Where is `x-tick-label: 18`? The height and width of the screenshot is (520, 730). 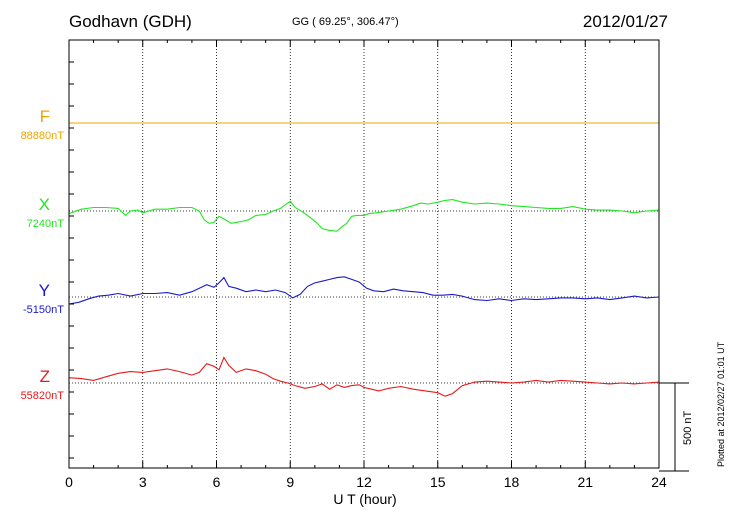 x-tick-label: 18 is located at coordinates (512, 482).